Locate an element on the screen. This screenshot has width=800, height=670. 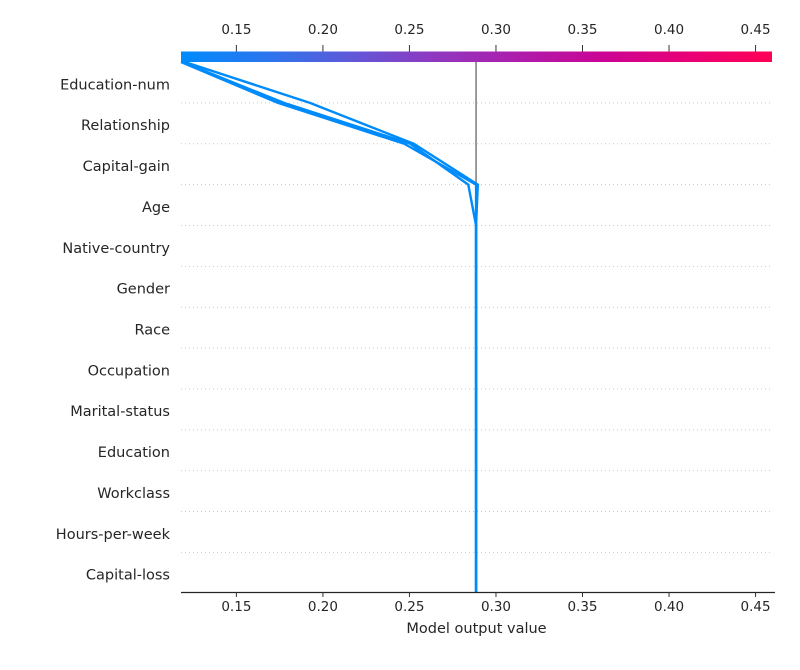
colorbar-tick-label: 0.40 is located at coordinates (669, 30).